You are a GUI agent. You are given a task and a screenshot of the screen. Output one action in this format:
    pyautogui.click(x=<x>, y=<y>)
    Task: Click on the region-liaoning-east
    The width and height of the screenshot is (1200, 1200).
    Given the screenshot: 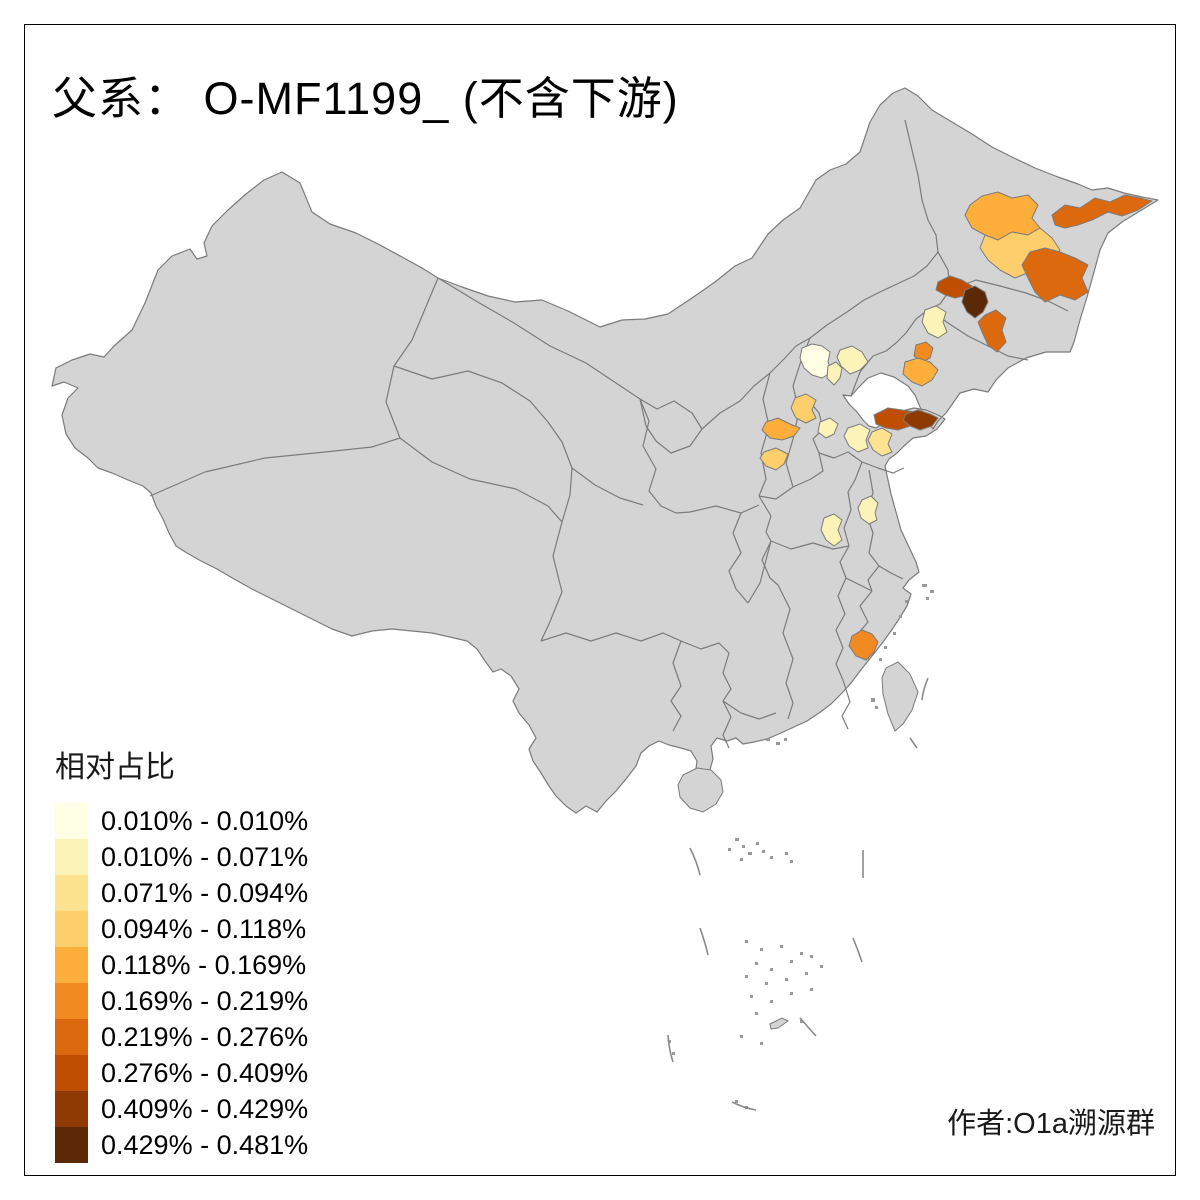 What is the action you would take?
    pyautogui.click(x=934, y=322)
    